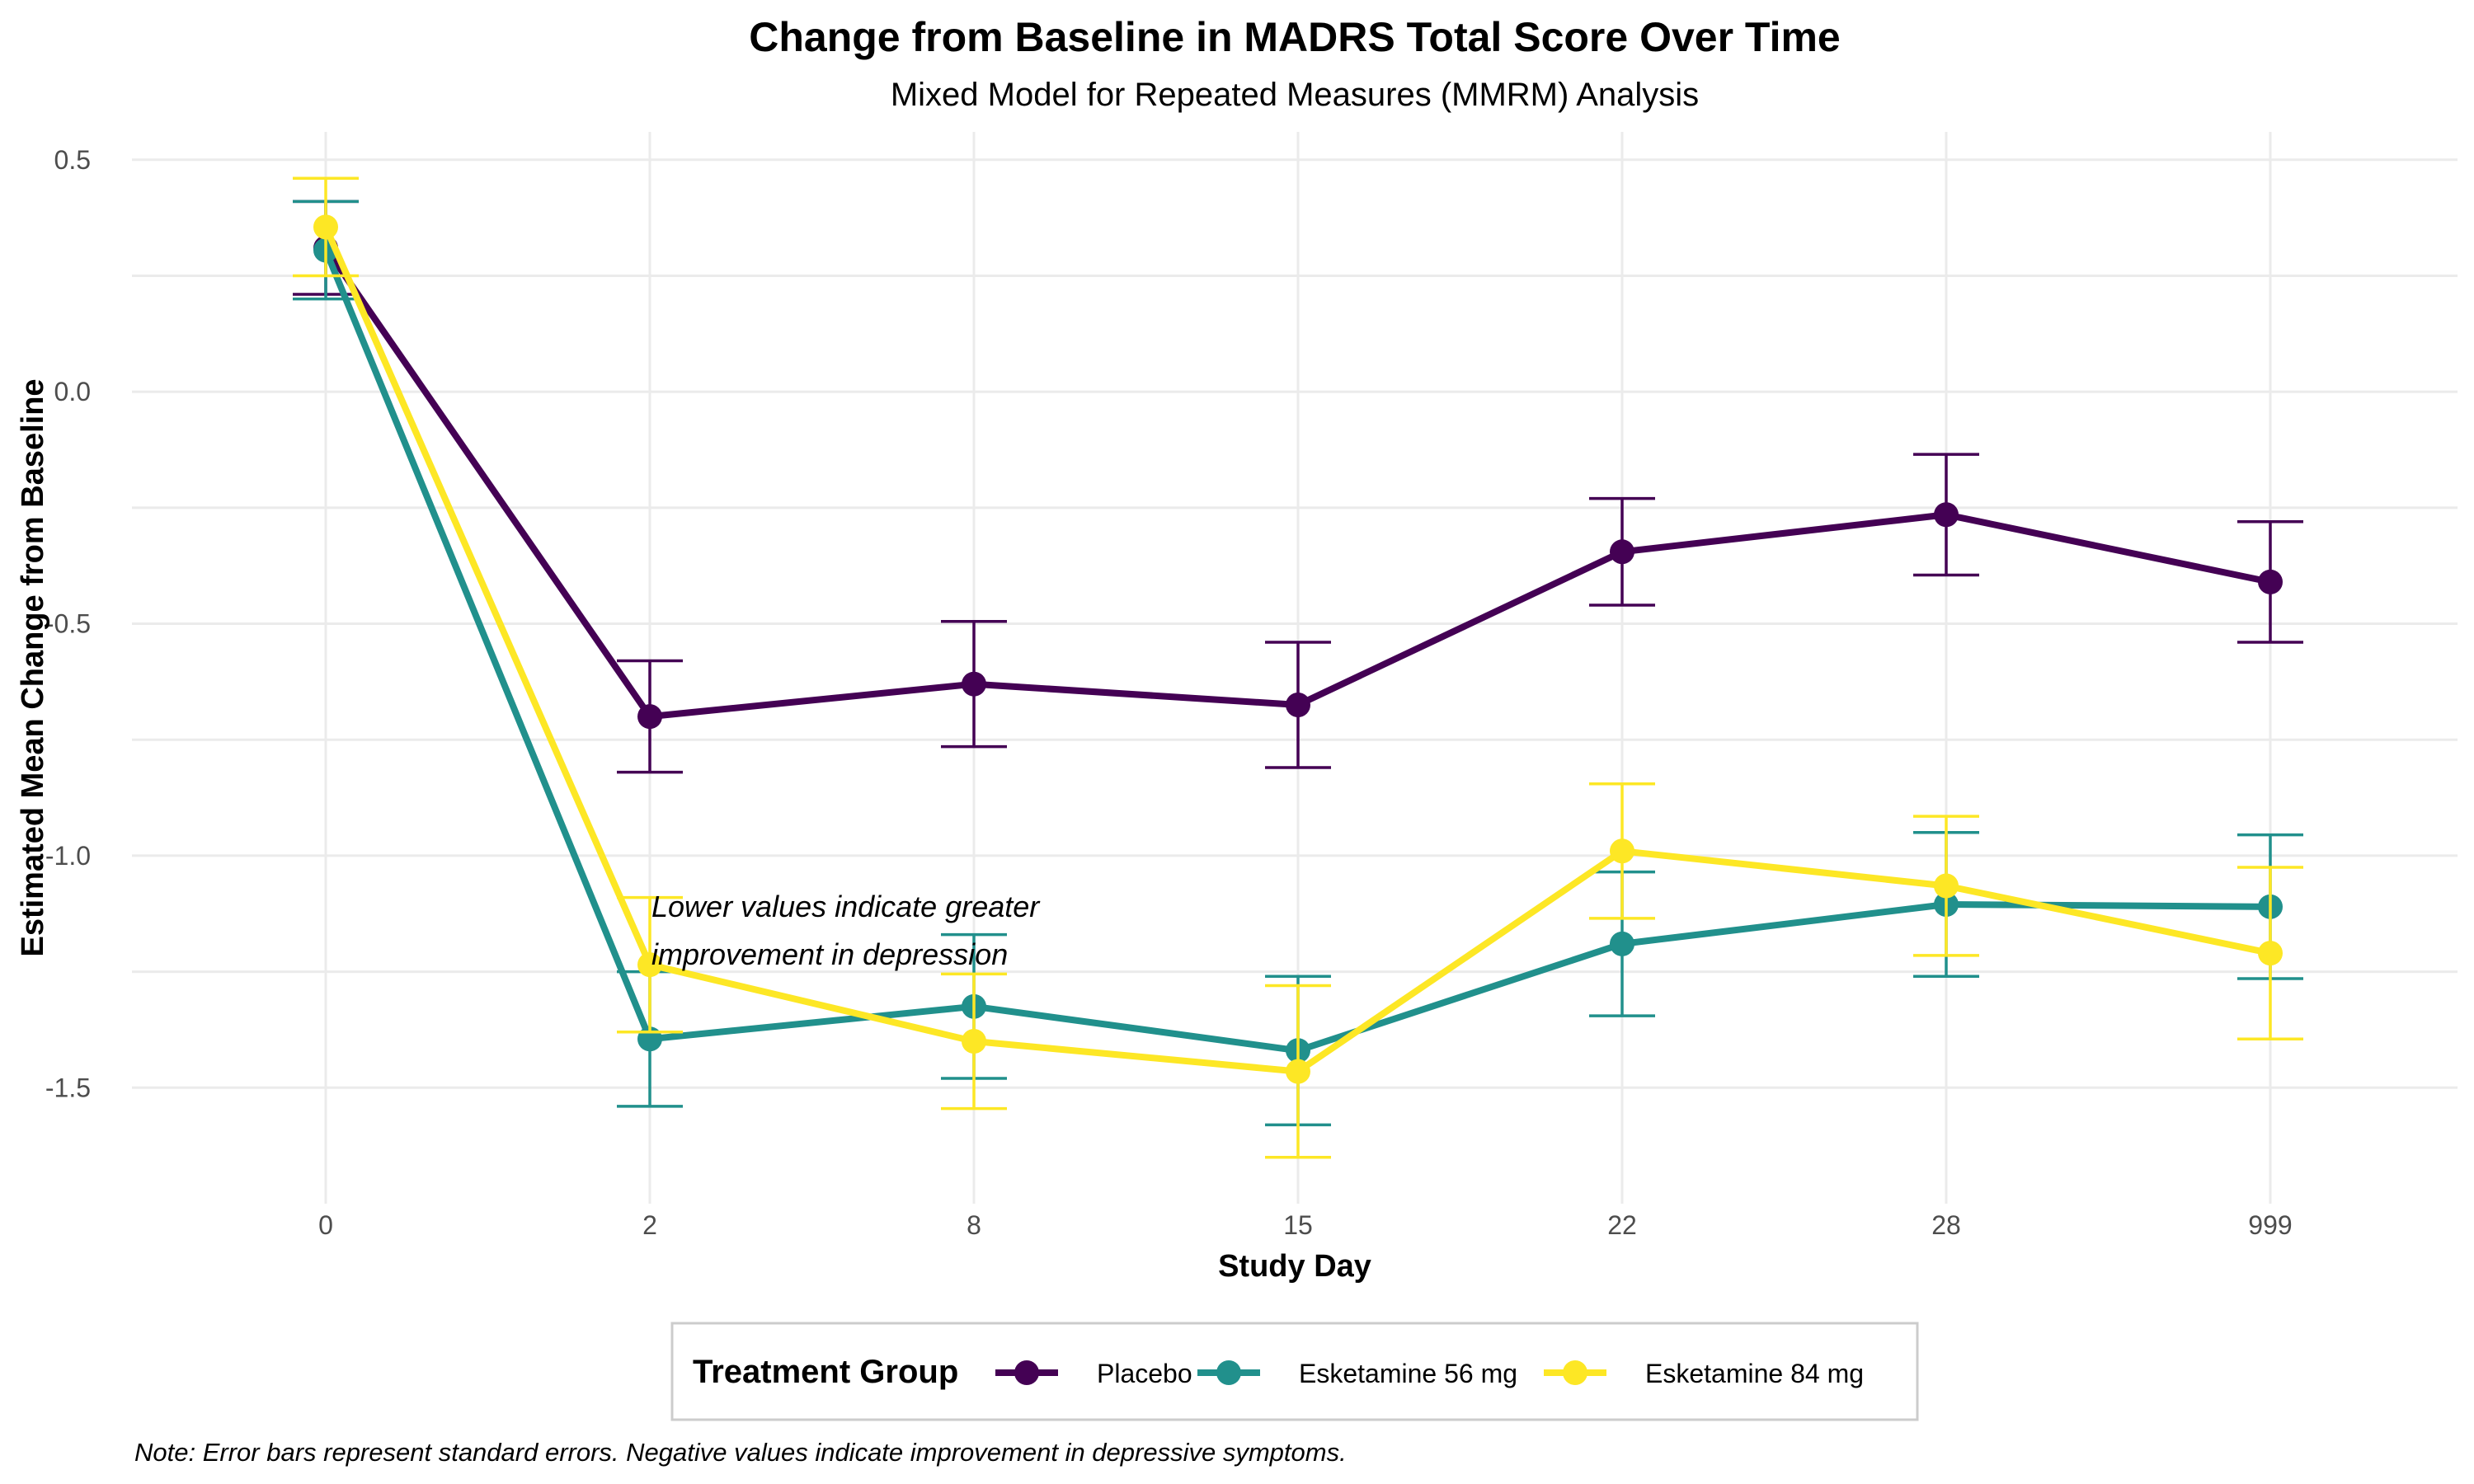 The image size is (2474, 1484). Describe the element at coordinates (72, 391) in the screenshot. I see `y-tick-label: 0.0` at that location.